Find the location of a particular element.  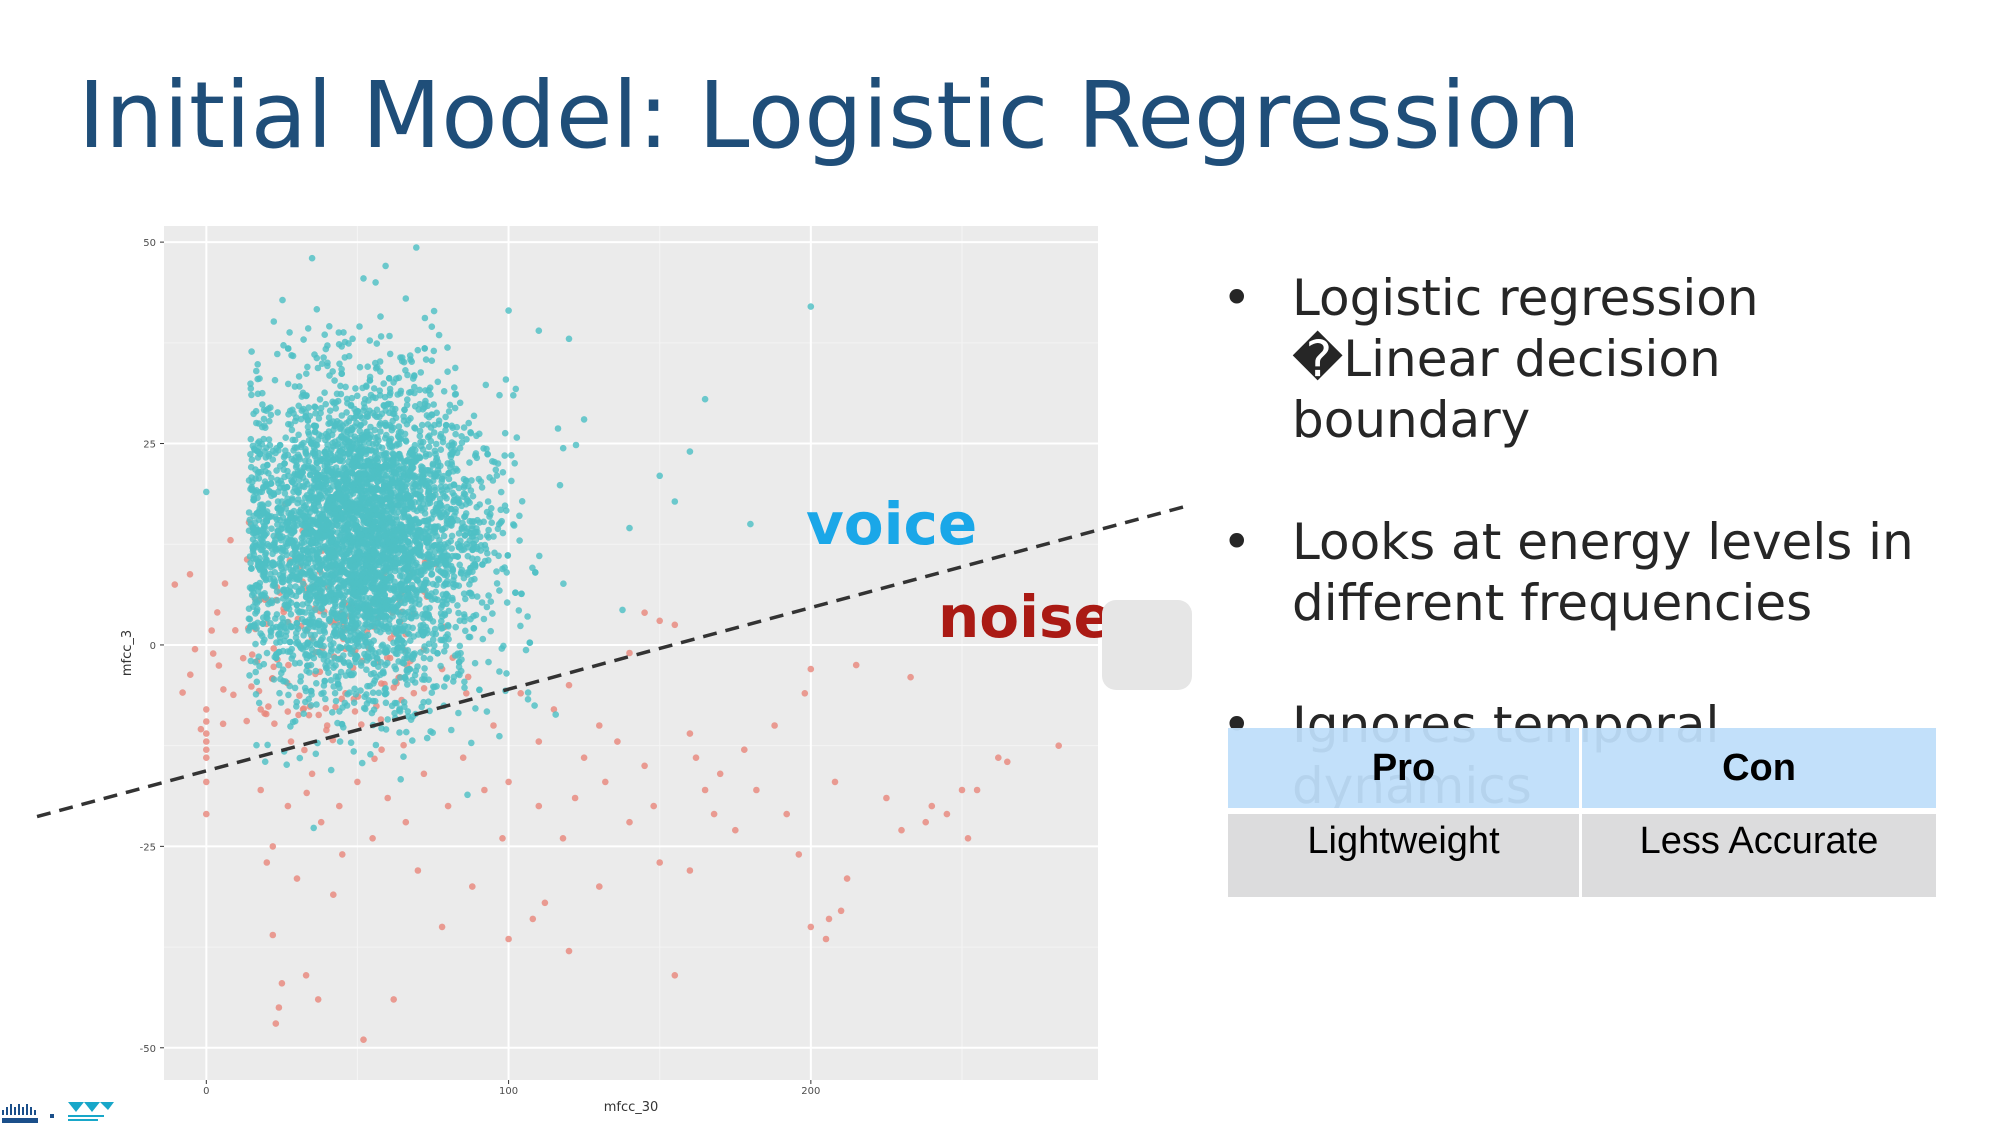

page-title: Initial Model: Logistic Regression is located at coordinates (829, 115).